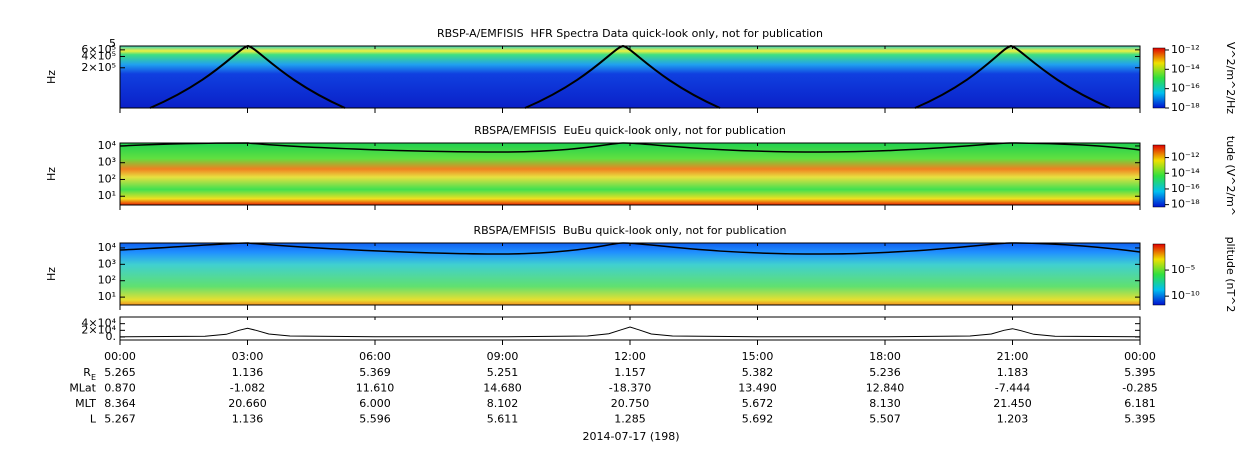 The width and height of the screenshot is (1250, 449). Describe the element at coordinates (1012, 388) in the screenshot. I see `ephemeris-value: -7.444` at that location.